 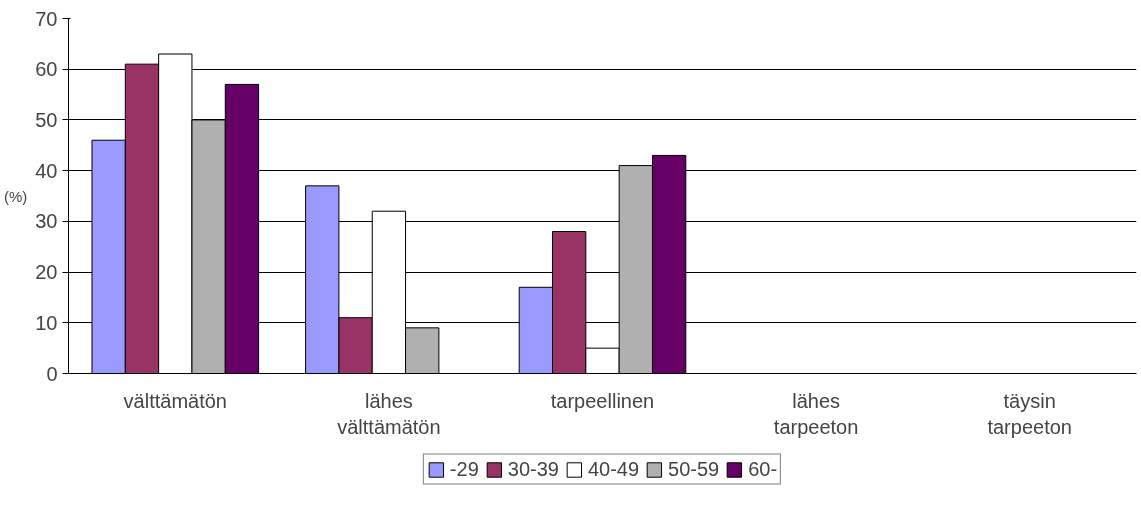 What do you see at coordinates (694, 469) in the screenshot?
I see `legend-label: 50-59` at bounding box center [694, 469].